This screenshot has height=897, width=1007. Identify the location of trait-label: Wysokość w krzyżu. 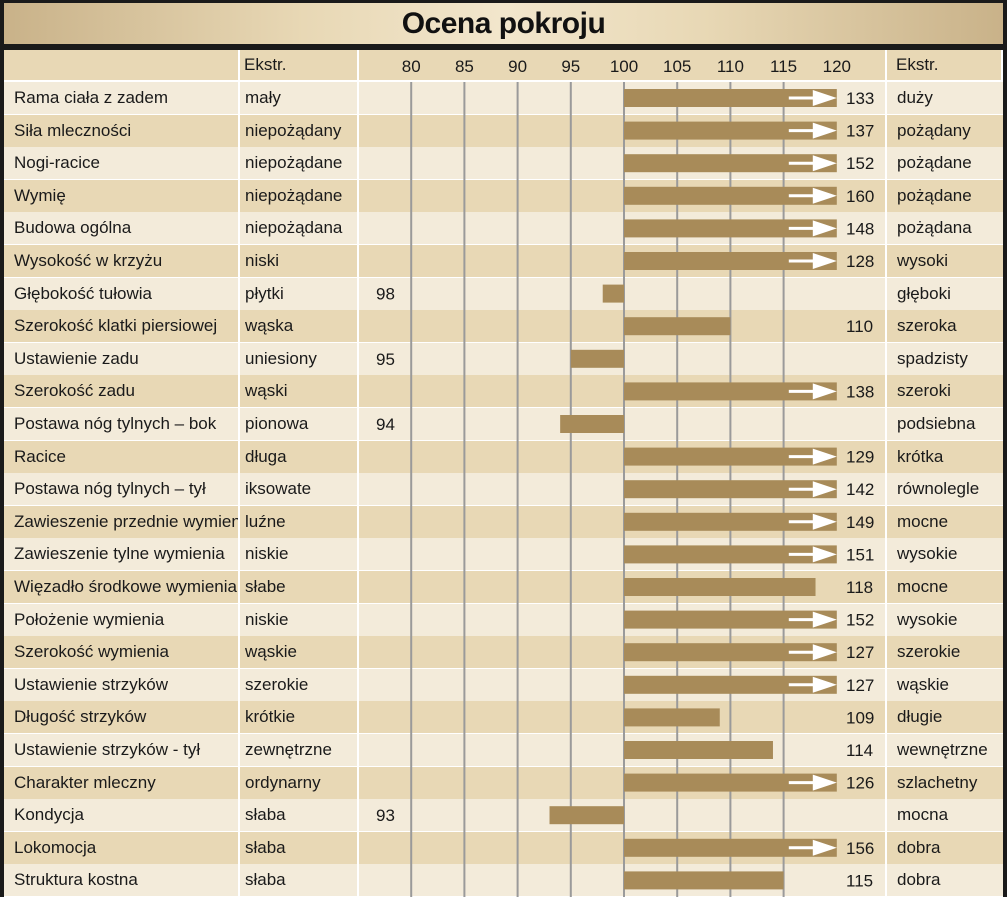
(88, 260).